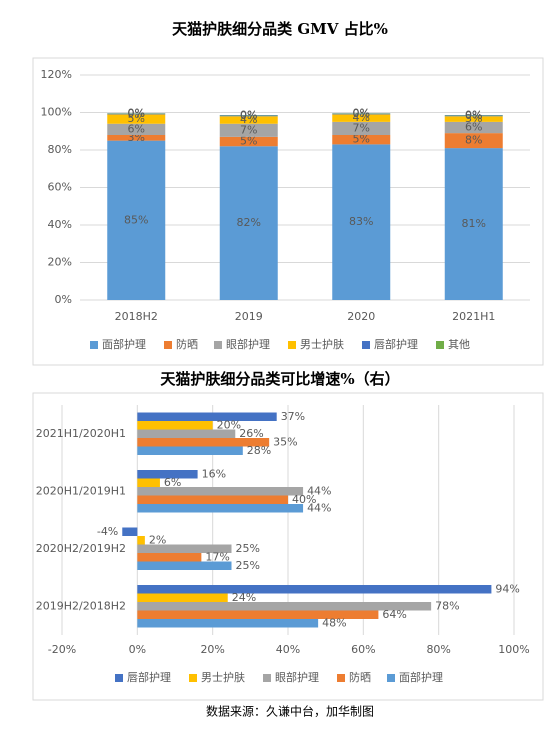  I want to click on chart-title: 天猫护肤细分品类 GMV 占比%, so click(280, 29).